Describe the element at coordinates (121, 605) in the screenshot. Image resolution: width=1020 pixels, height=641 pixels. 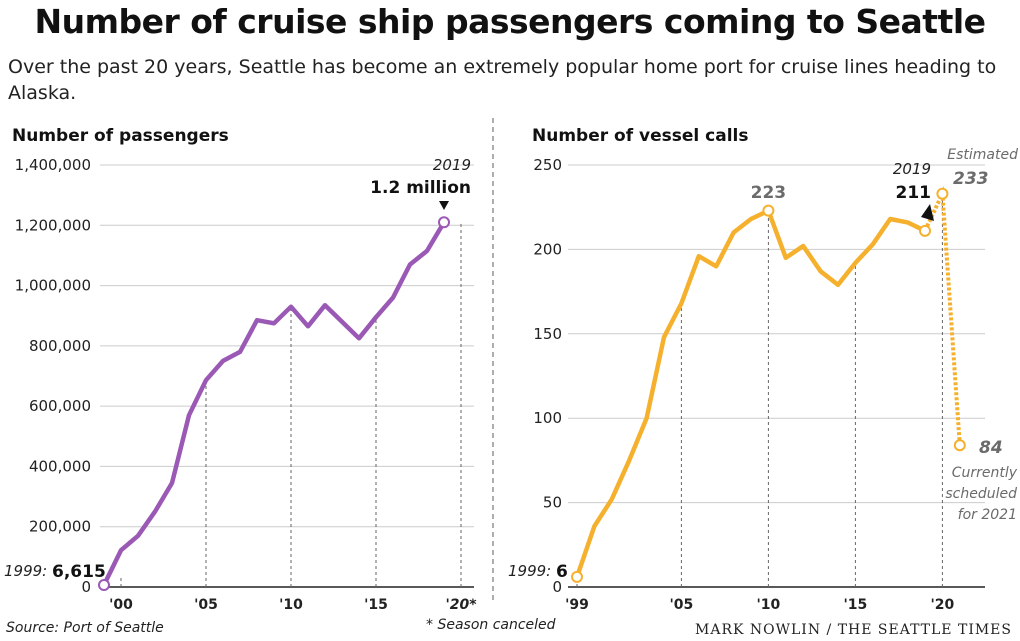
I see `passengers-xtick-label: '00` at that location.